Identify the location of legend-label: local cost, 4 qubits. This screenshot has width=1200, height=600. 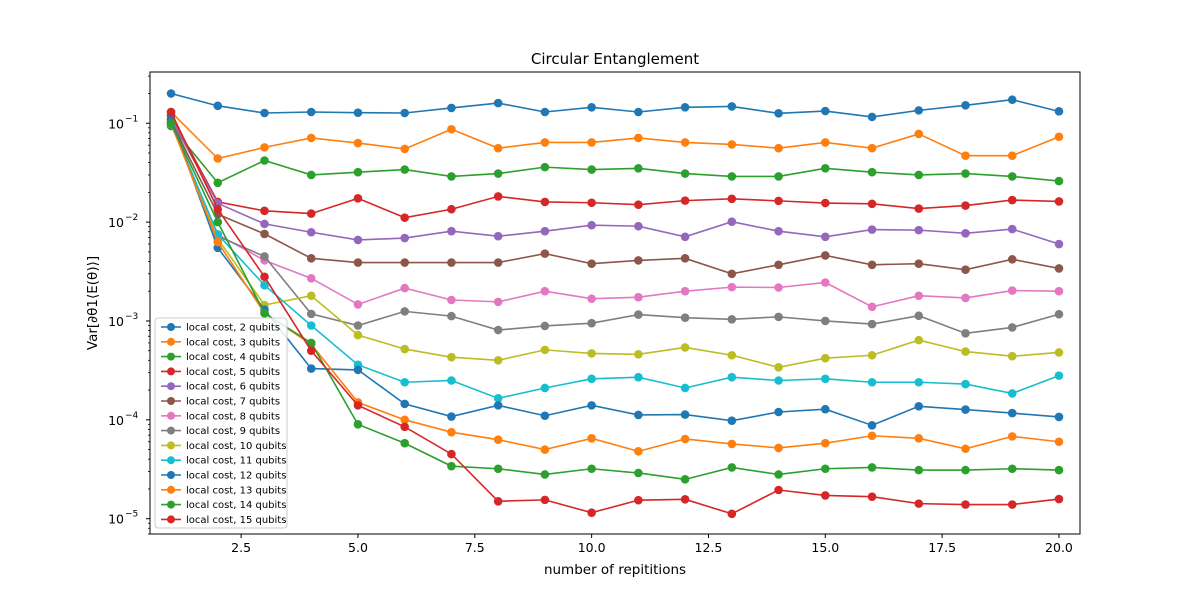
(233, 357).